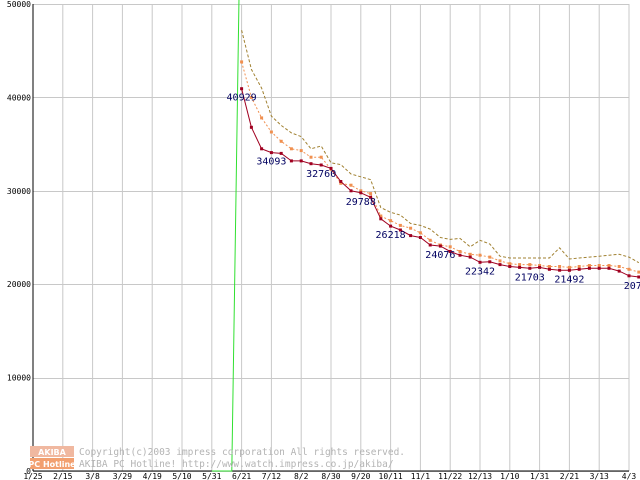  I want to click on x-tick-label: 6/21, so click(241, 476).